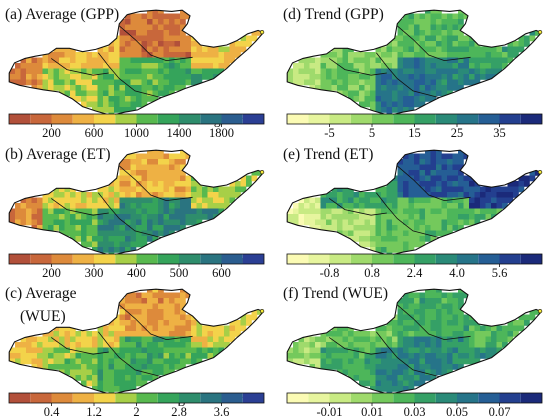 The height and width of the screenshot is (417, 550). Describe the element at coordinates (221, 133) in the screenshot. I see `colorbar-tick-label: 1800` at that location.